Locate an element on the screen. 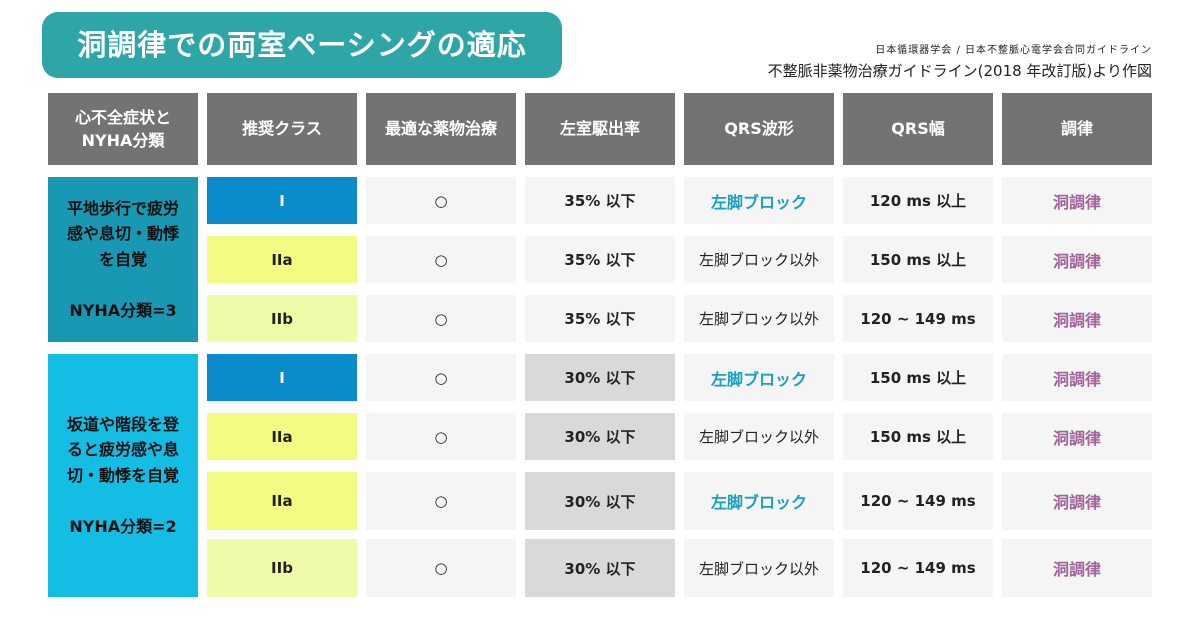  header-symptoms: 心不全症状と NYHA分類 is located at coordinates (123, 129).